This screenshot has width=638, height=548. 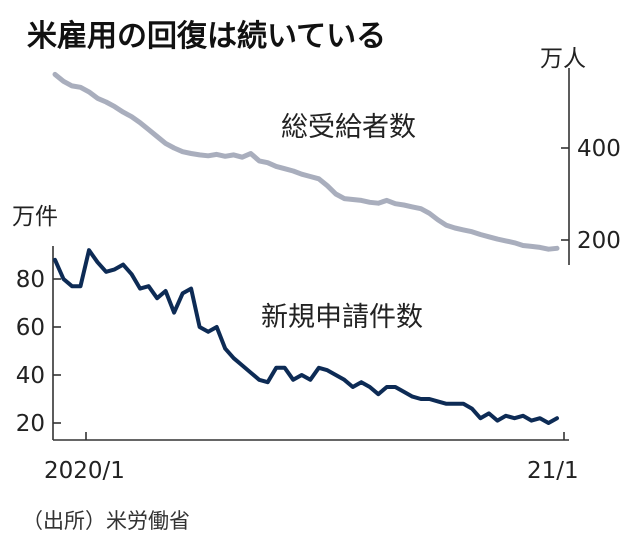 I want to click on left-axis-tick-label: 60, so click(x=30, y=328).